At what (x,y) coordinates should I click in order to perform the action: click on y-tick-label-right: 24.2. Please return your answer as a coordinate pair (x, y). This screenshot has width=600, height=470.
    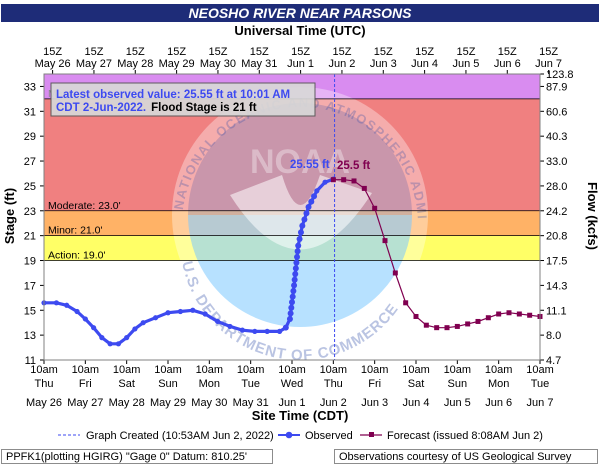
    Looking at the image, I should click on (556, 212).